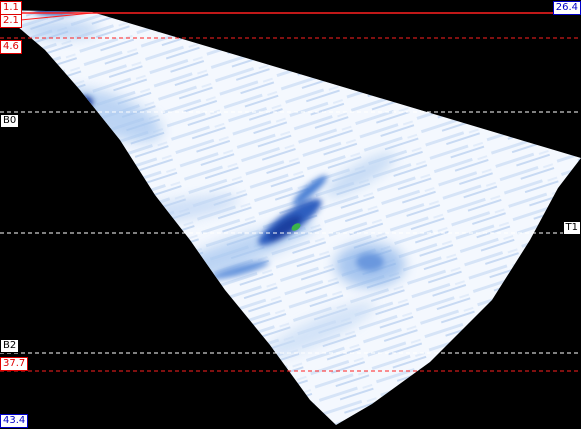  I want to click on cursor-label-b2: B2, so click(10, 346).